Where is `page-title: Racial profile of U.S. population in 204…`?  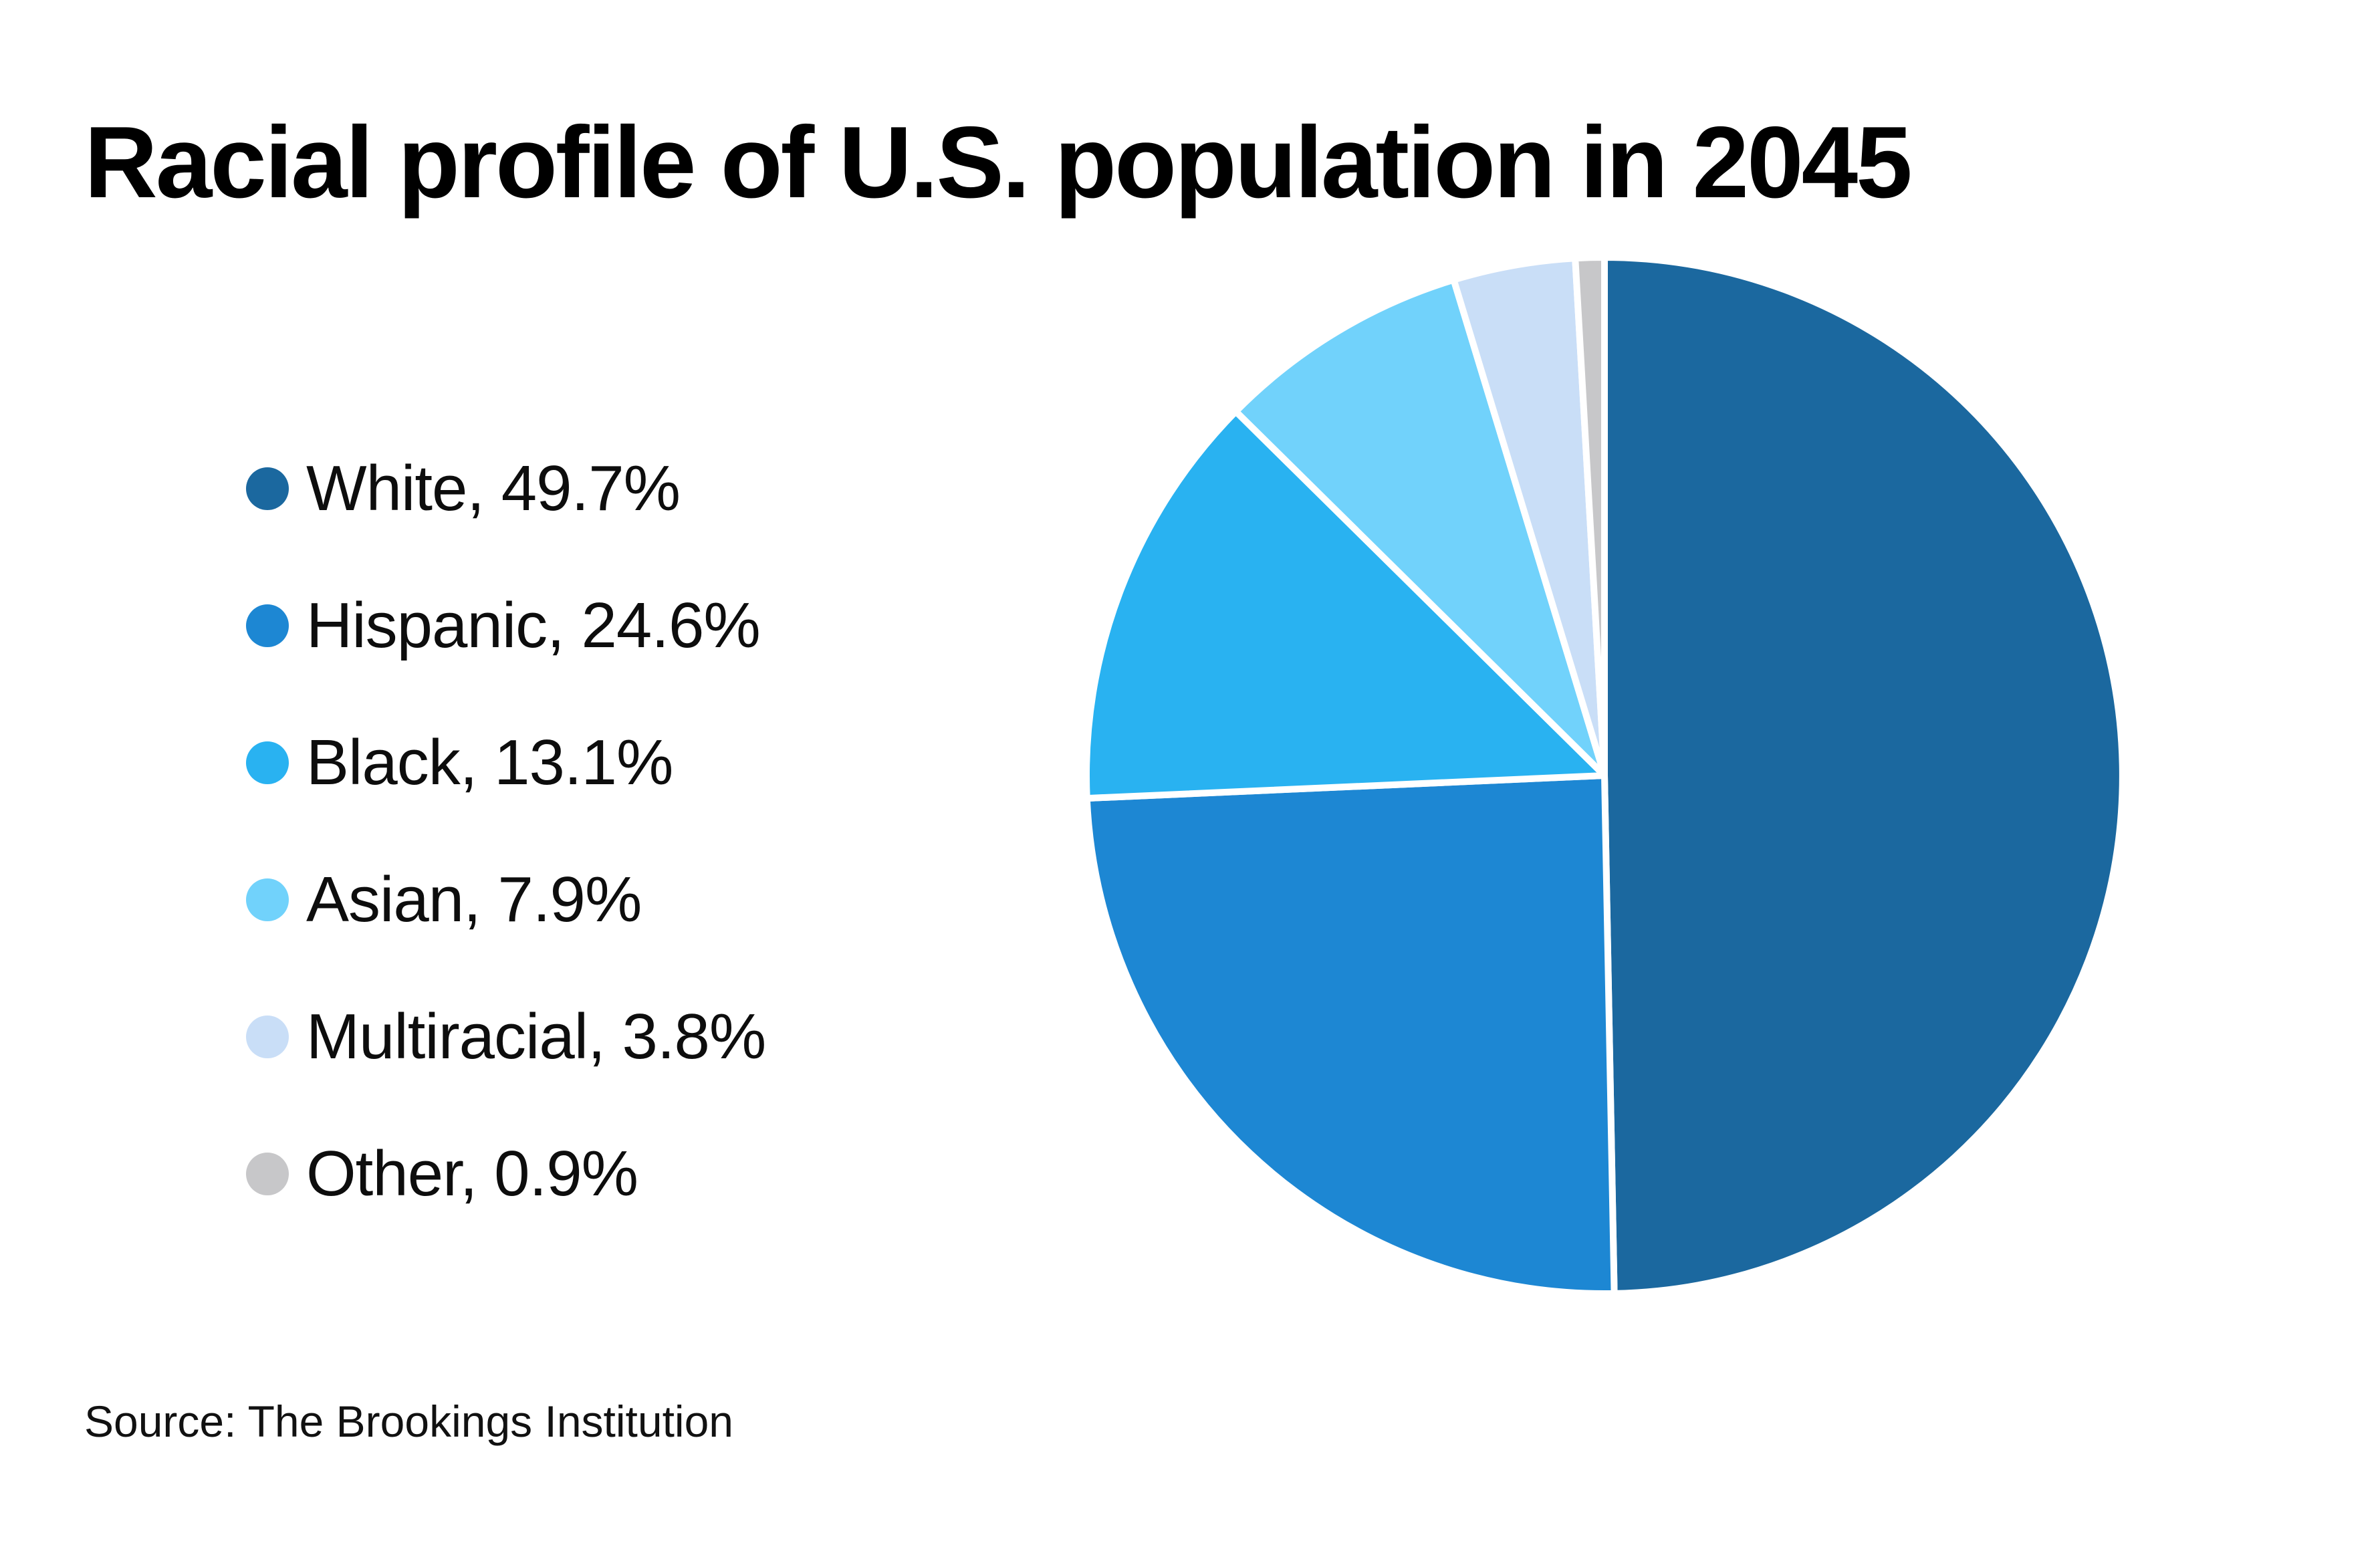
page-title: Racial profile of U.S. population in 204… is located at coordinates (998, 162).